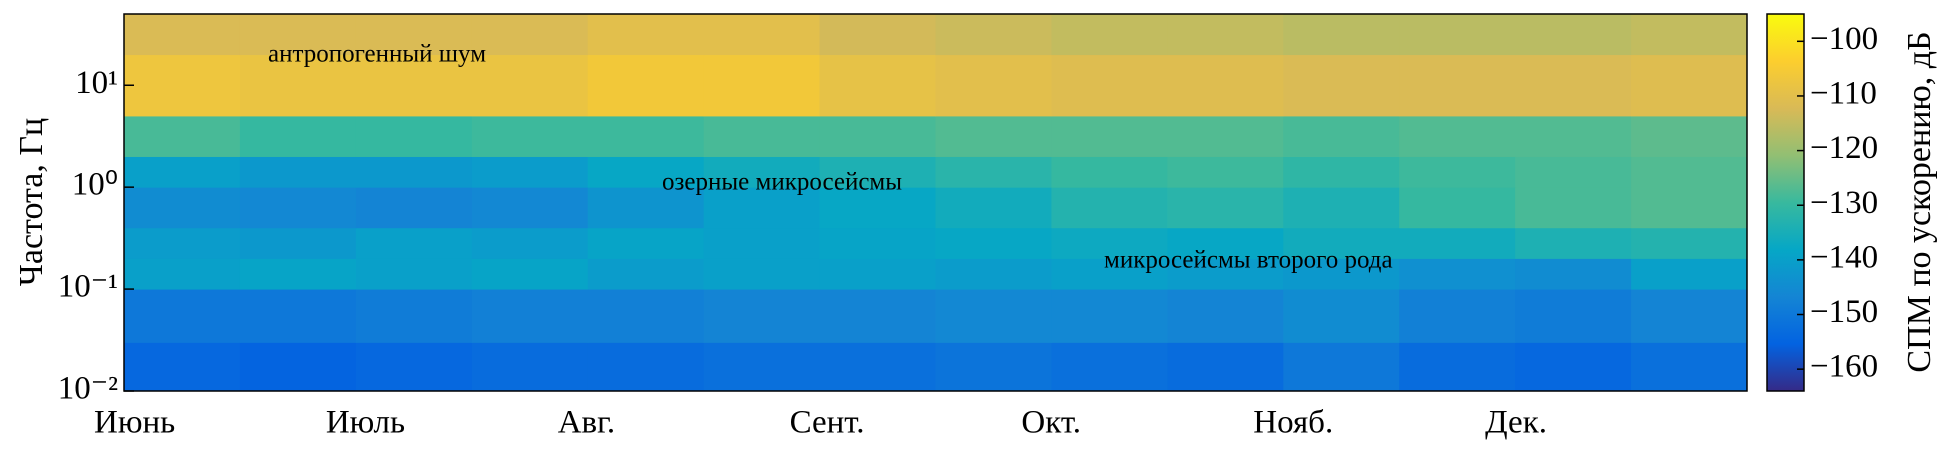  I want to click on colorbar-tick-label: −120, so click(1844, 148).